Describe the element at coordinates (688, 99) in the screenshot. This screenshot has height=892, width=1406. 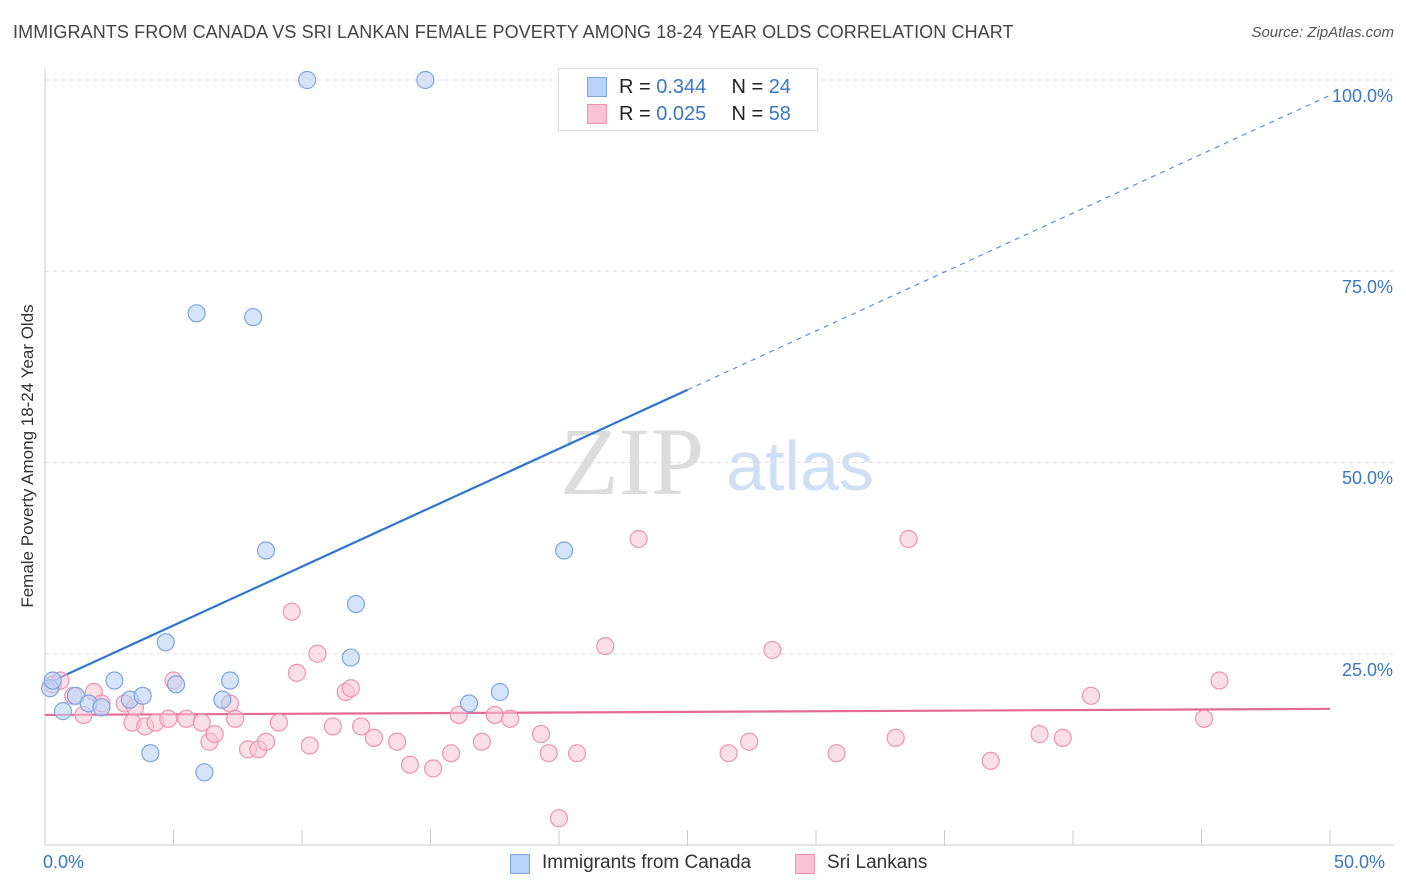
I see `correlation-legend: R = 0.344 N = 24 R = 0.025 N = 58` at that location.